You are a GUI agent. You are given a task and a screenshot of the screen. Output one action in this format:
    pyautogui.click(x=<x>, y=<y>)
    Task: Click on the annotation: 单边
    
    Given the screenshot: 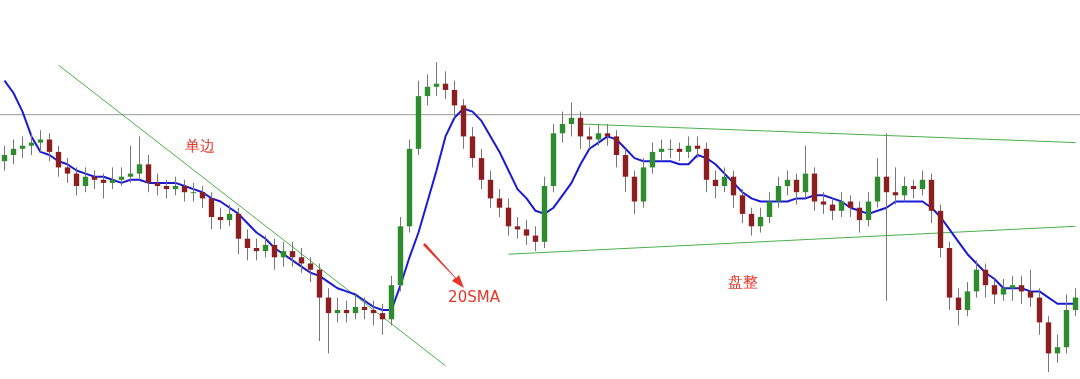 What is the action you would take?
    pyautogui.click(x=200, y=145)
    